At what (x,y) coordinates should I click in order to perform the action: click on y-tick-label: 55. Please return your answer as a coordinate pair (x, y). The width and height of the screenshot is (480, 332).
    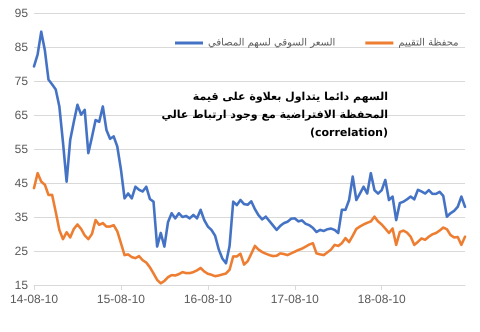
    Looking at the image, I should click on (21, 149).